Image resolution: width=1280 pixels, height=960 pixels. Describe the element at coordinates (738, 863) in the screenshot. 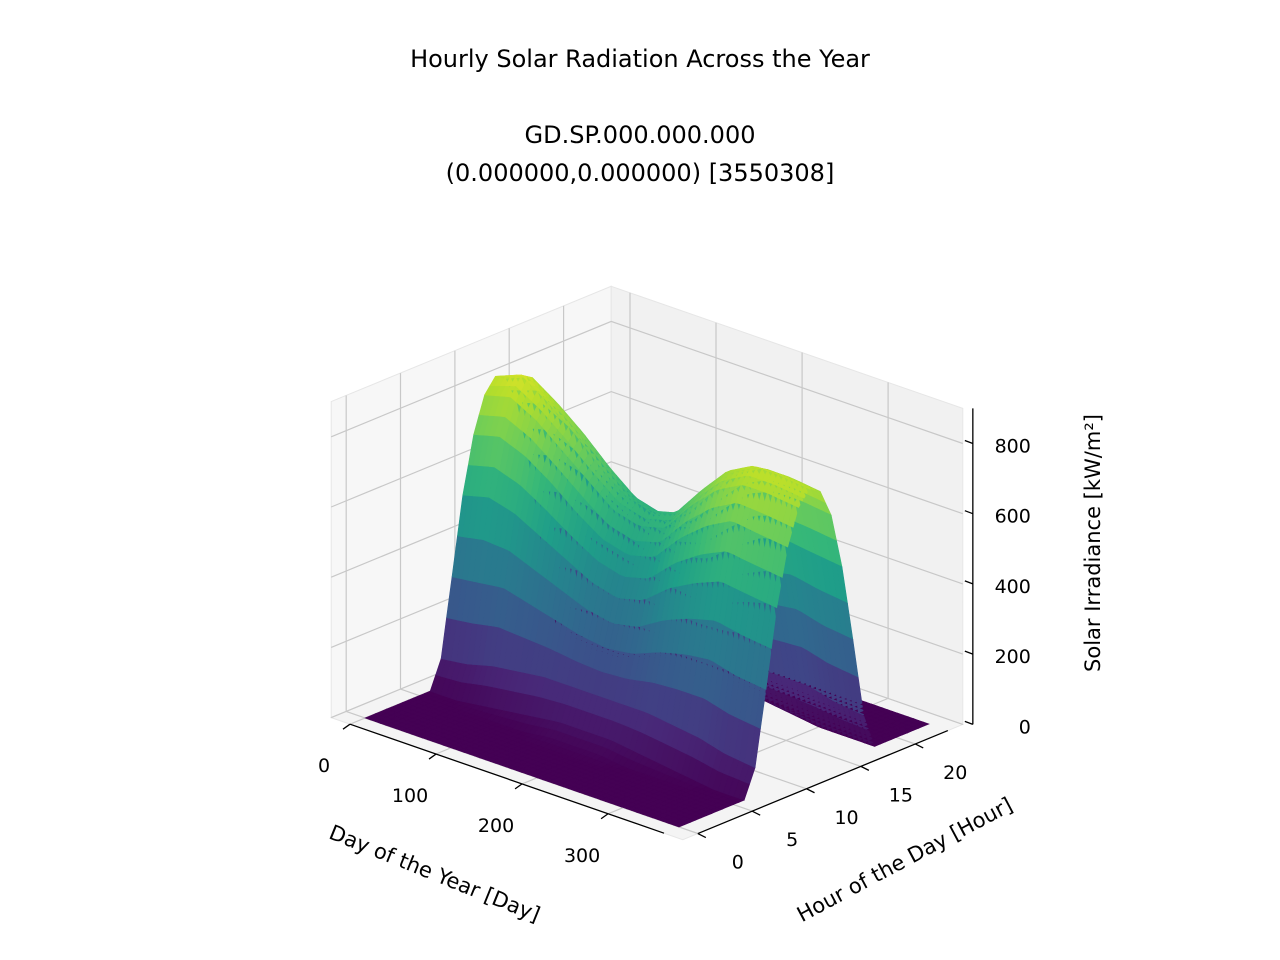

I see `y-tick-label: 0` at that location.